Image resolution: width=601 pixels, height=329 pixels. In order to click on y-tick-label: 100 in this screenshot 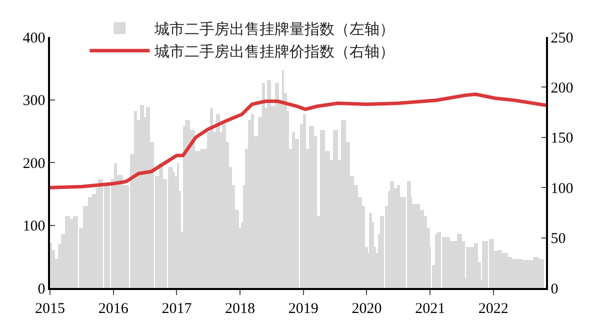, I will do `click(34, 226)`.